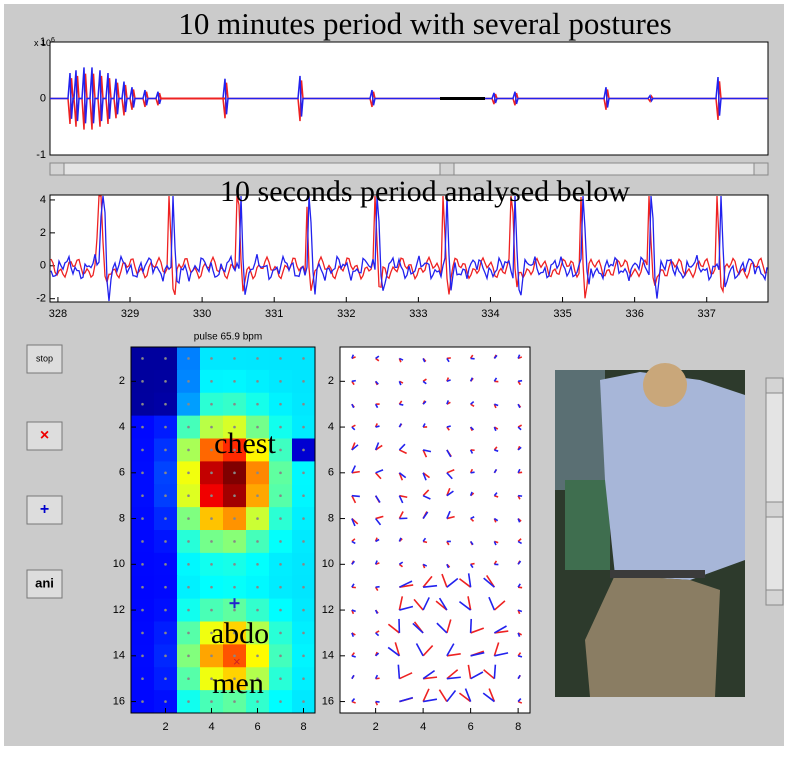  What do you see at coordinates (57, 169) in the screenshot?
I see `scroll-left` at bounding box center [57, 169].